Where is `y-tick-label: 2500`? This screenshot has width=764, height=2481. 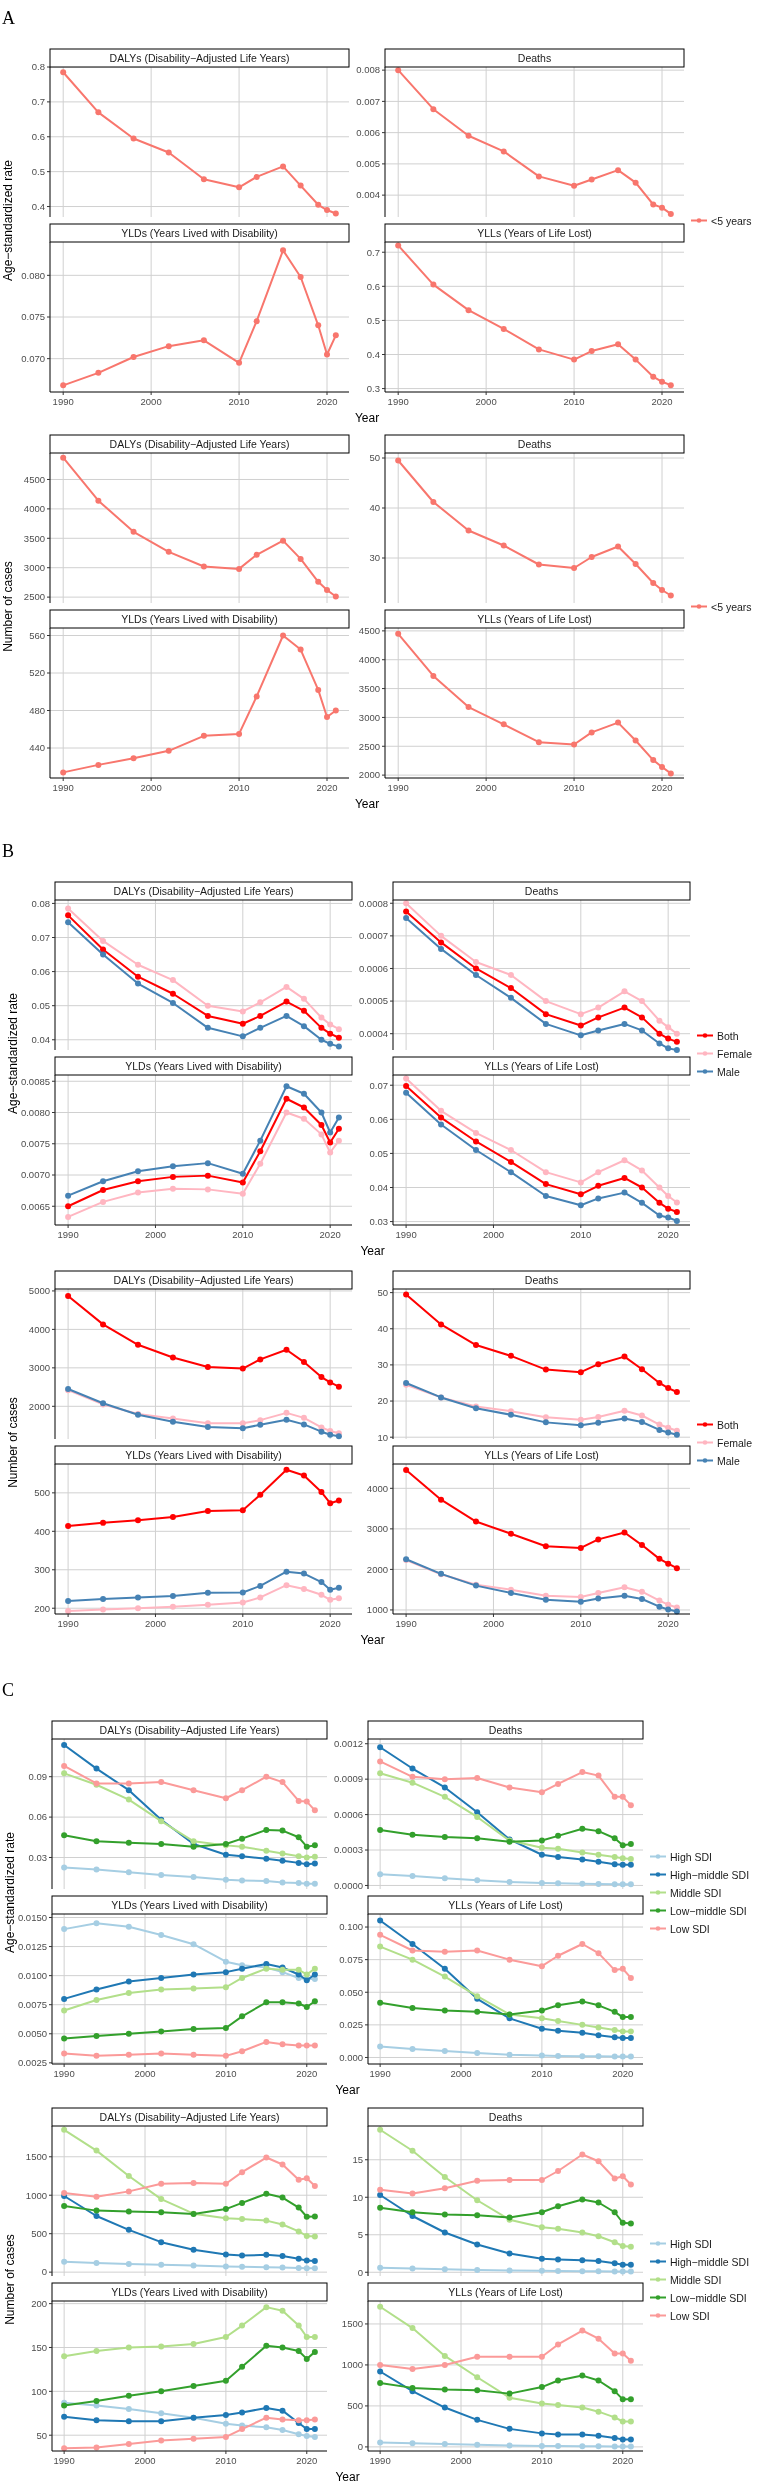 y-tick-label: 2500 is located at coordinates (369, 746).